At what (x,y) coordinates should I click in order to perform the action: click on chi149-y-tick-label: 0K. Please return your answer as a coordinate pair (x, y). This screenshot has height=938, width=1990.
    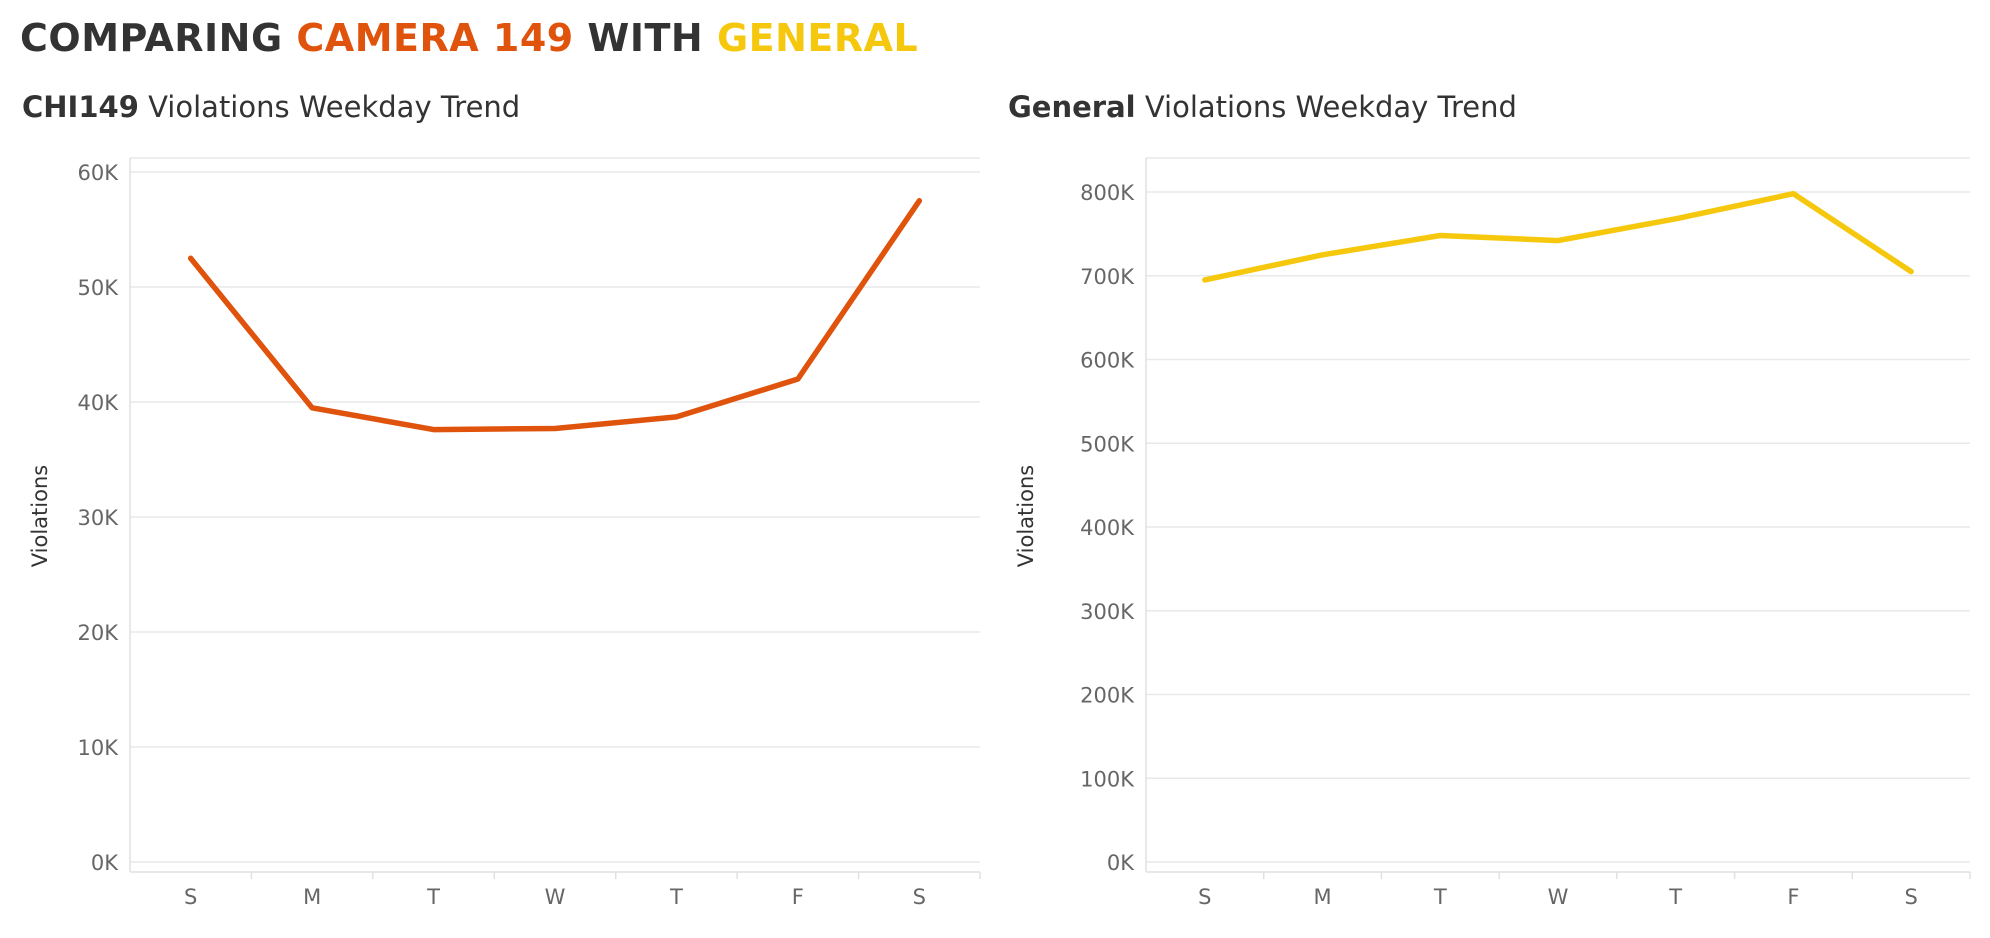
    Looking at the image, I should click on (105, 863).